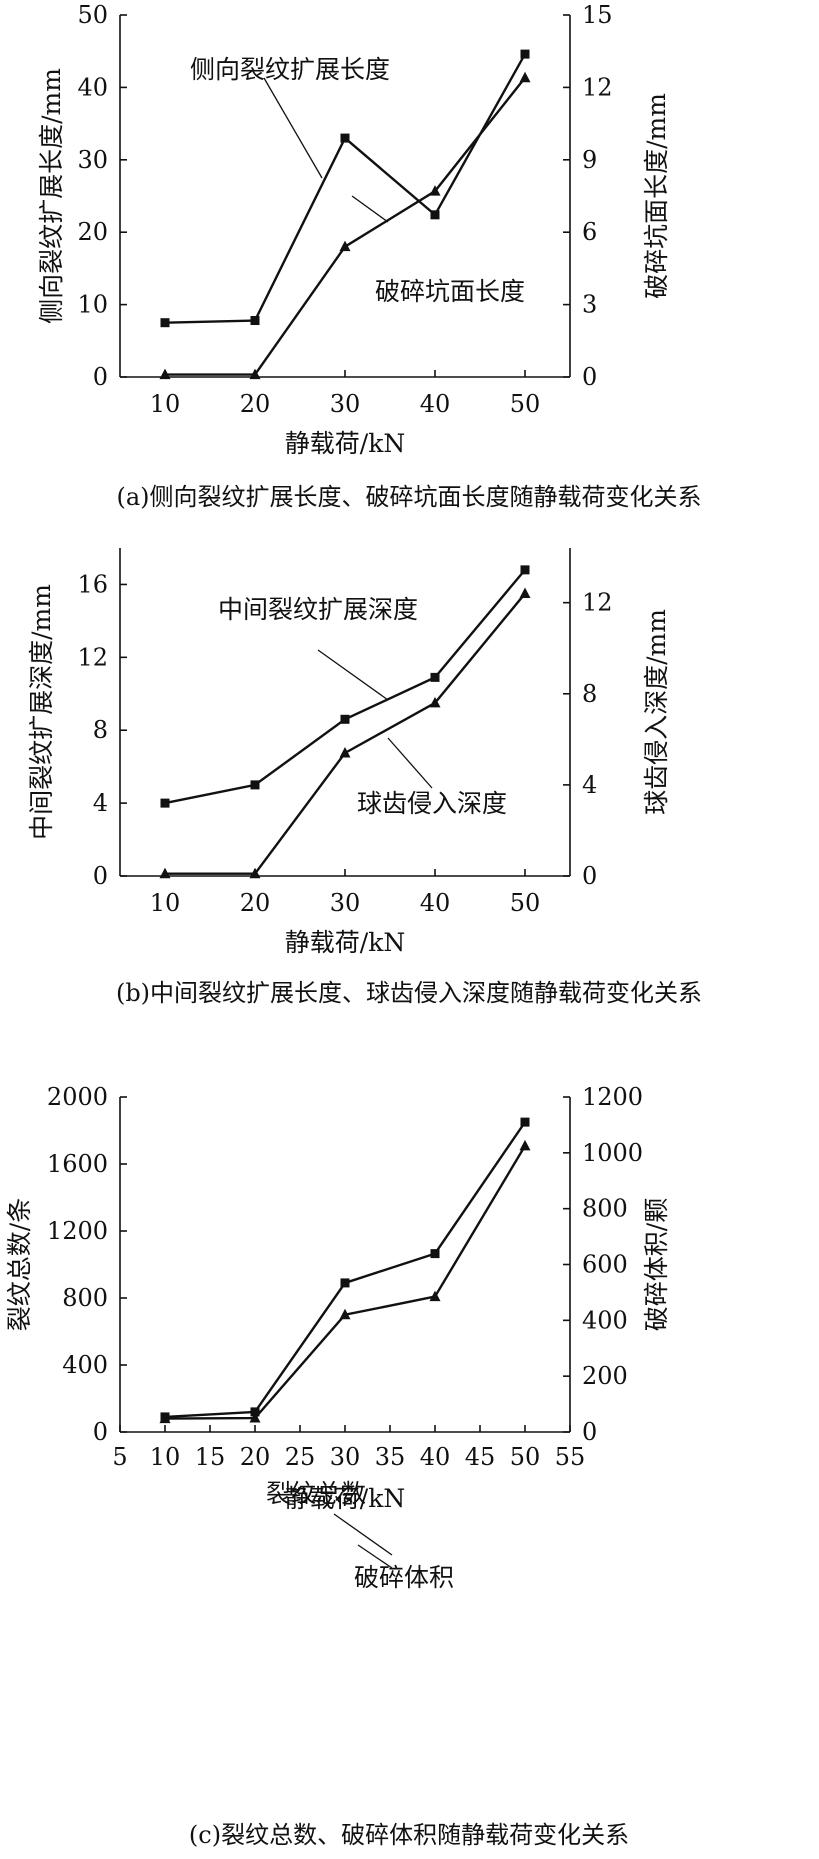 The width and height of the screenshot is (819, 1859). What do you see at coordinates (77, 1164) in the screenshot?
I see `y-tick-label-left: 1600` at bounding box center [77, 1164].